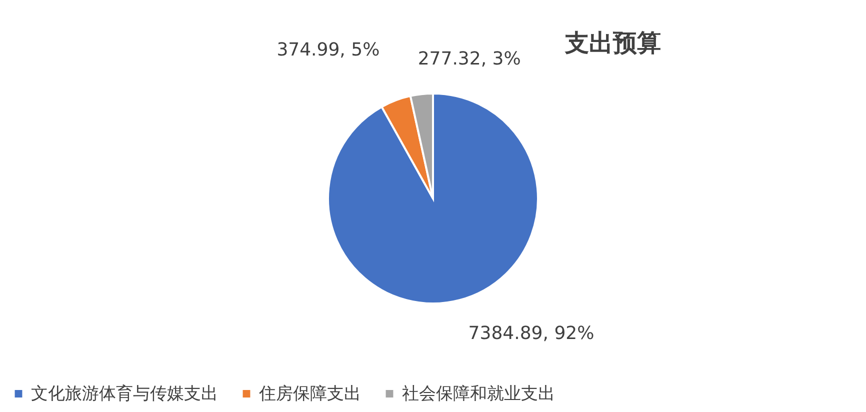  What do you see at coordinates (531, 333) in the screenshot?
I see `data-label: 7384.89, 92%` at bounding box center [531, 333].